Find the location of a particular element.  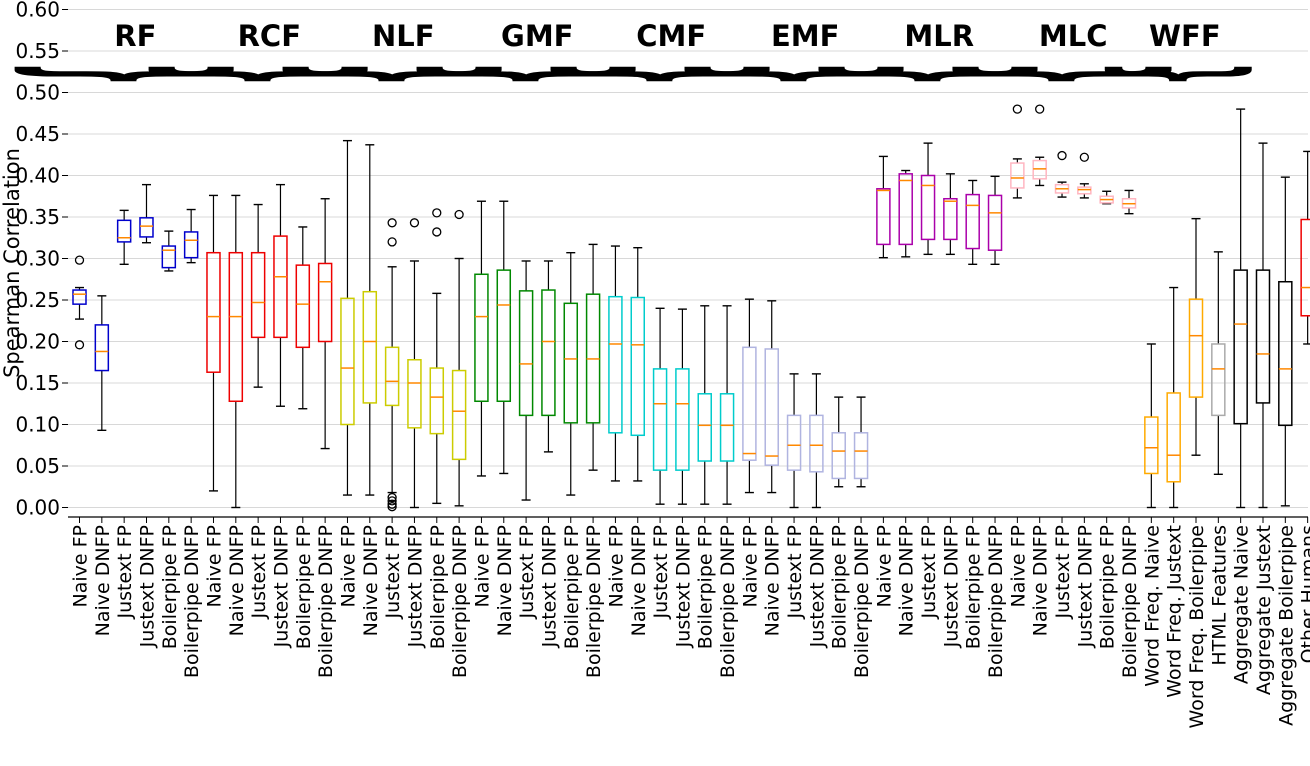

group-label: EMF is located at coordinates (805, 36).